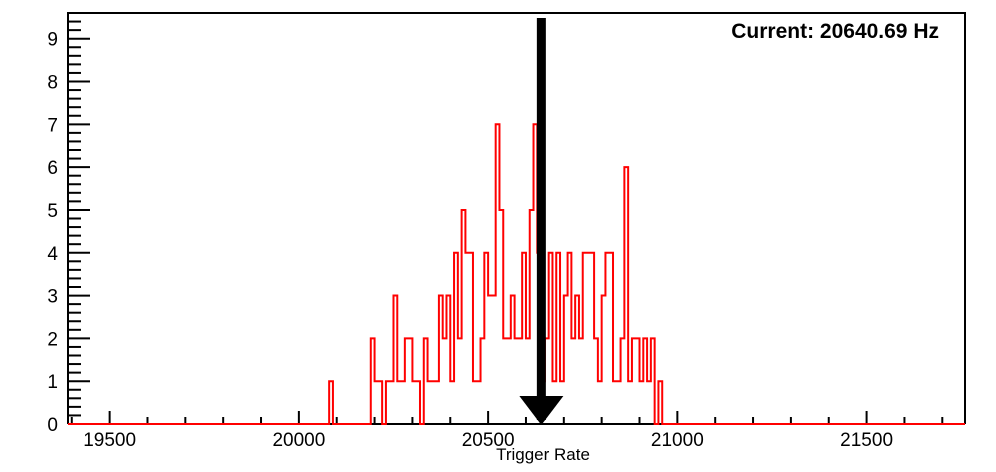  Describe the element at coordinates (109, 440) in the screenshot. I see `x-tick-label: 19500` at that location.